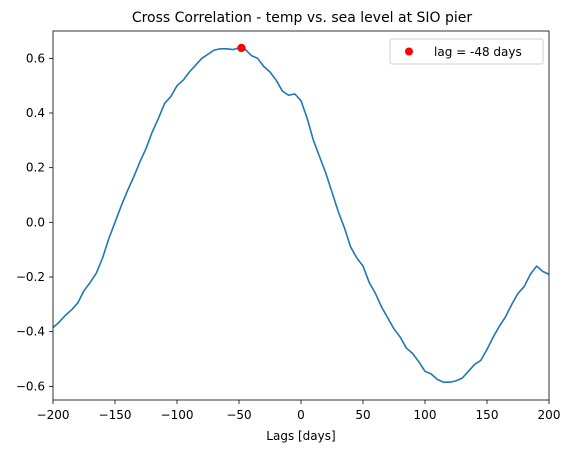  I want to click on y-tick-label: 0.0, so click(35, 222).